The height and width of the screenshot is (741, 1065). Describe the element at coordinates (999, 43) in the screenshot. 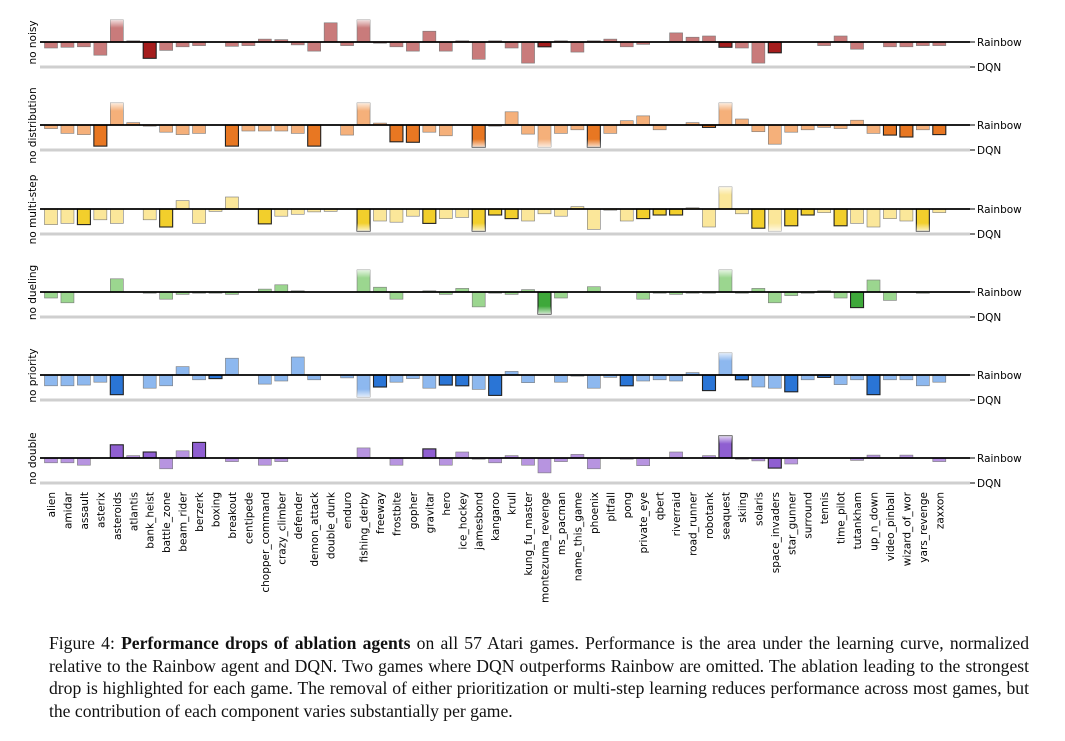

I see `rainbow-label-no-noisy: Rainbow` at that location.